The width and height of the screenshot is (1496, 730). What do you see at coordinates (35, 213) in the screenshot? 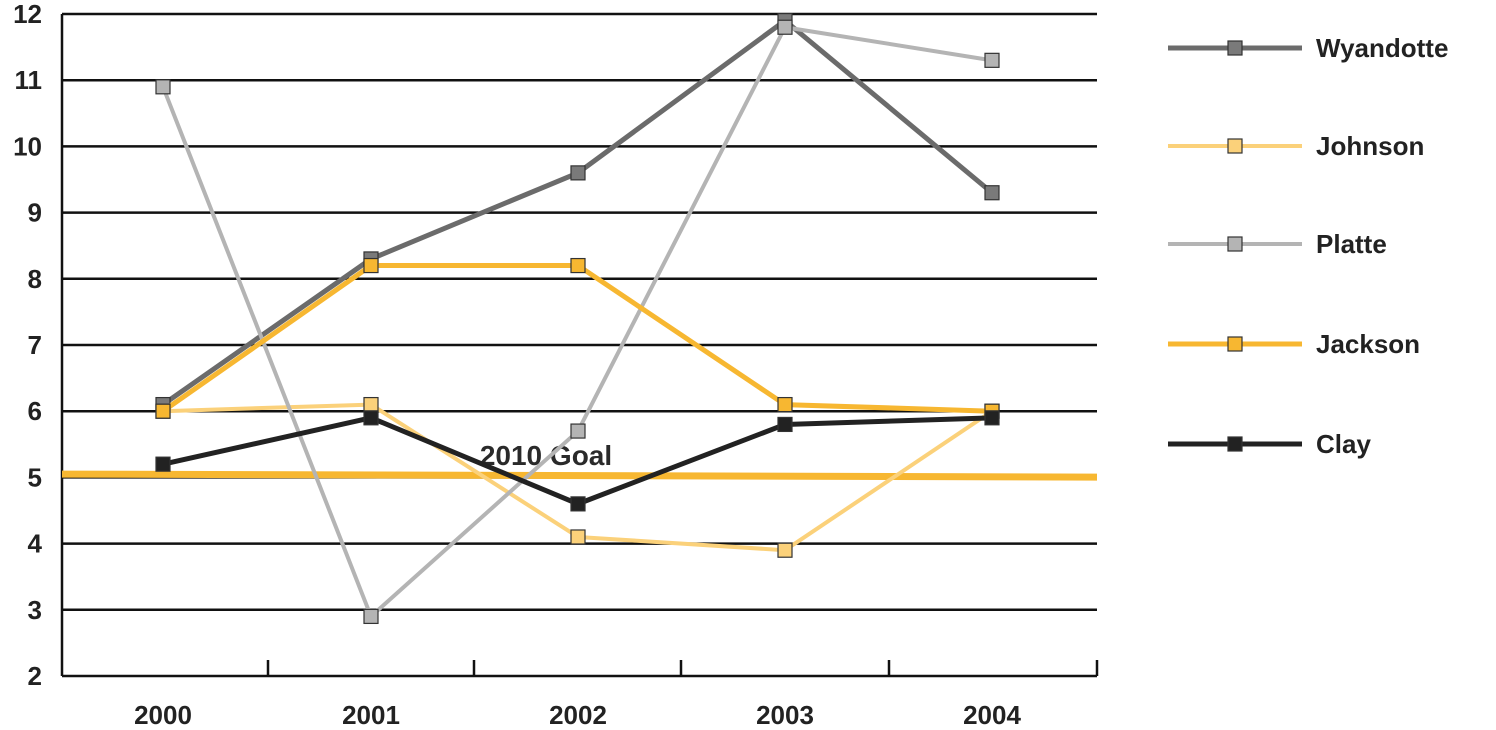
I see `y-tick-label: 9` at bounding box center [35, 213].